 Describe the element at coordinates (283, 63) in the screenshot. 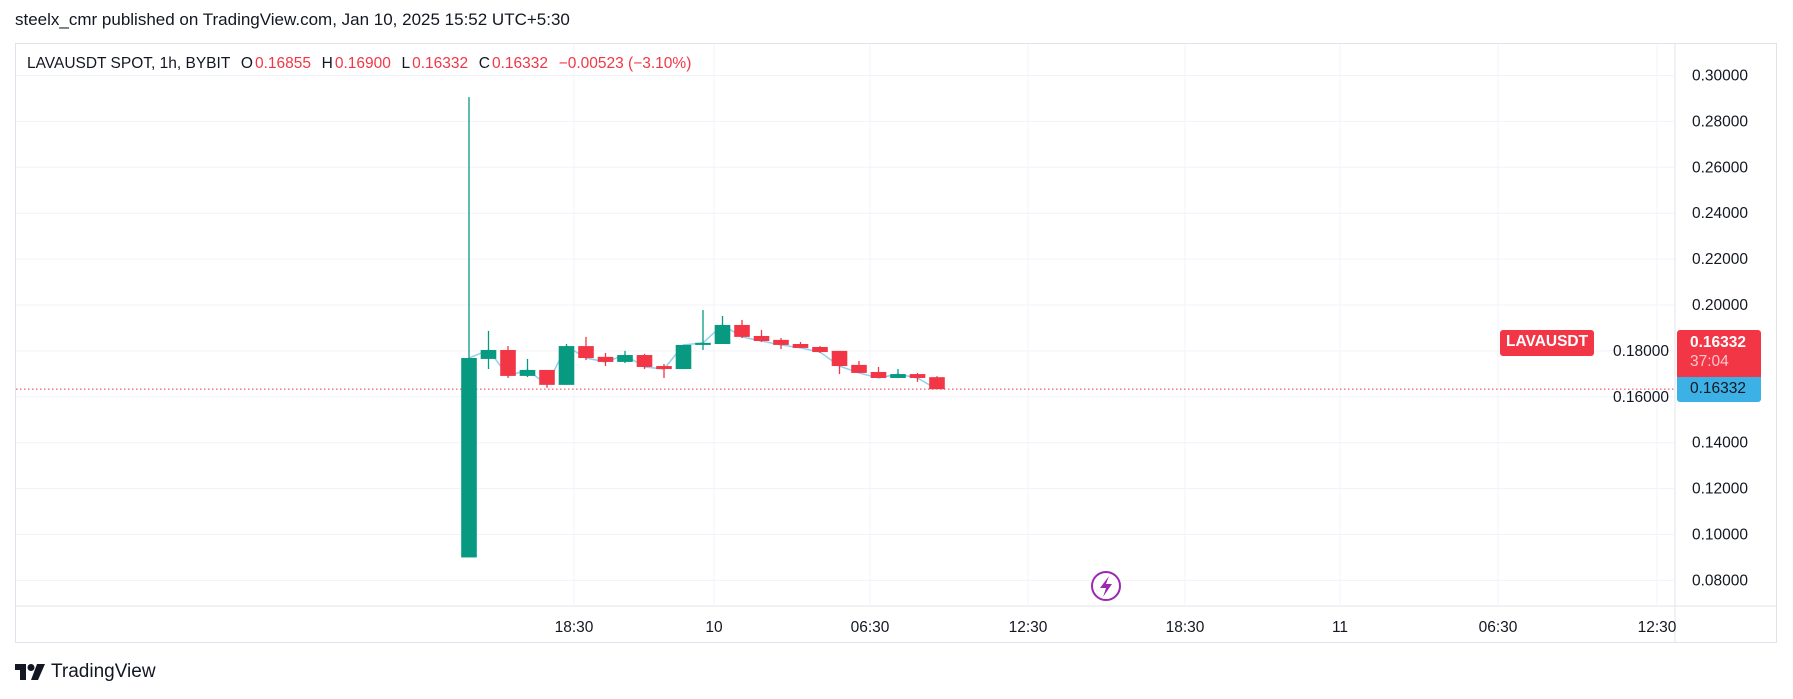

I see `open-value: 0.16855` at that location.